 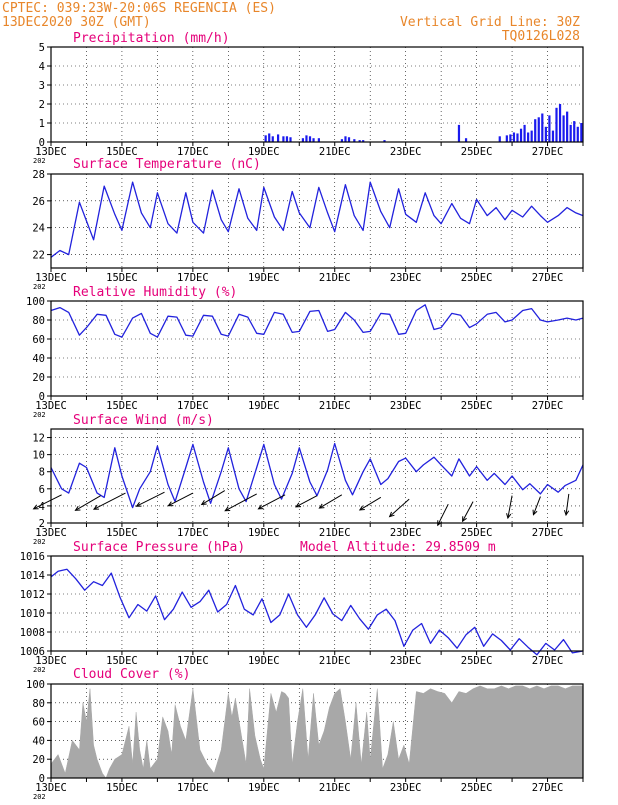 I want to click on precip-ytick-label: 0, so click(x=42, y=143).